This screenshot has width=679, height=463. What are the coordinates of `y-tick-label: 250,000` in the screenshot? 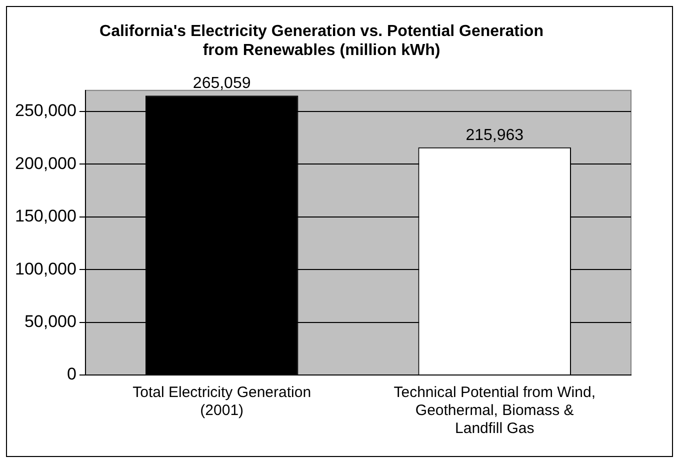 It's located at (45, 110).